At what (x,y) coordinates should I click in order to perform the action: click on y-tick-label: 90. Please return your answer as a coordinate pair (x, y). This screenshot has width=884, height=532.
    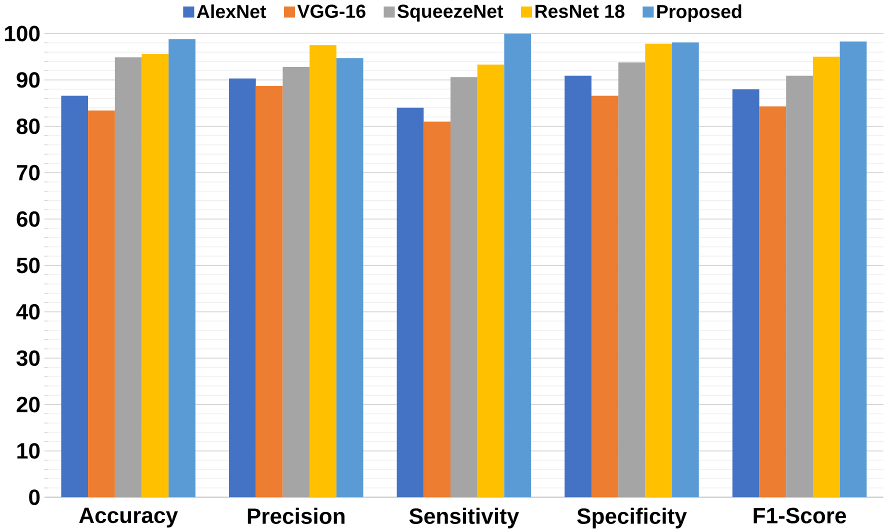
    Looking at the image, I should click on (28, 80).